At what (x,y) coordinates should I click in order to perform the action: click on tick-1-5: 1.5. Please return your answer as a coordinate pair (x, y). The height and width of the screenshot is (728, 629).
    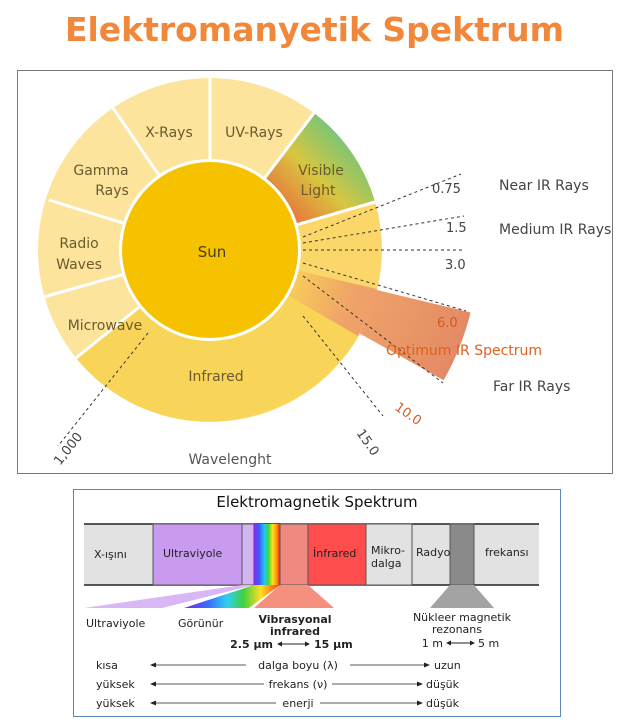
    Looking at the image, I should click on (456, 228).